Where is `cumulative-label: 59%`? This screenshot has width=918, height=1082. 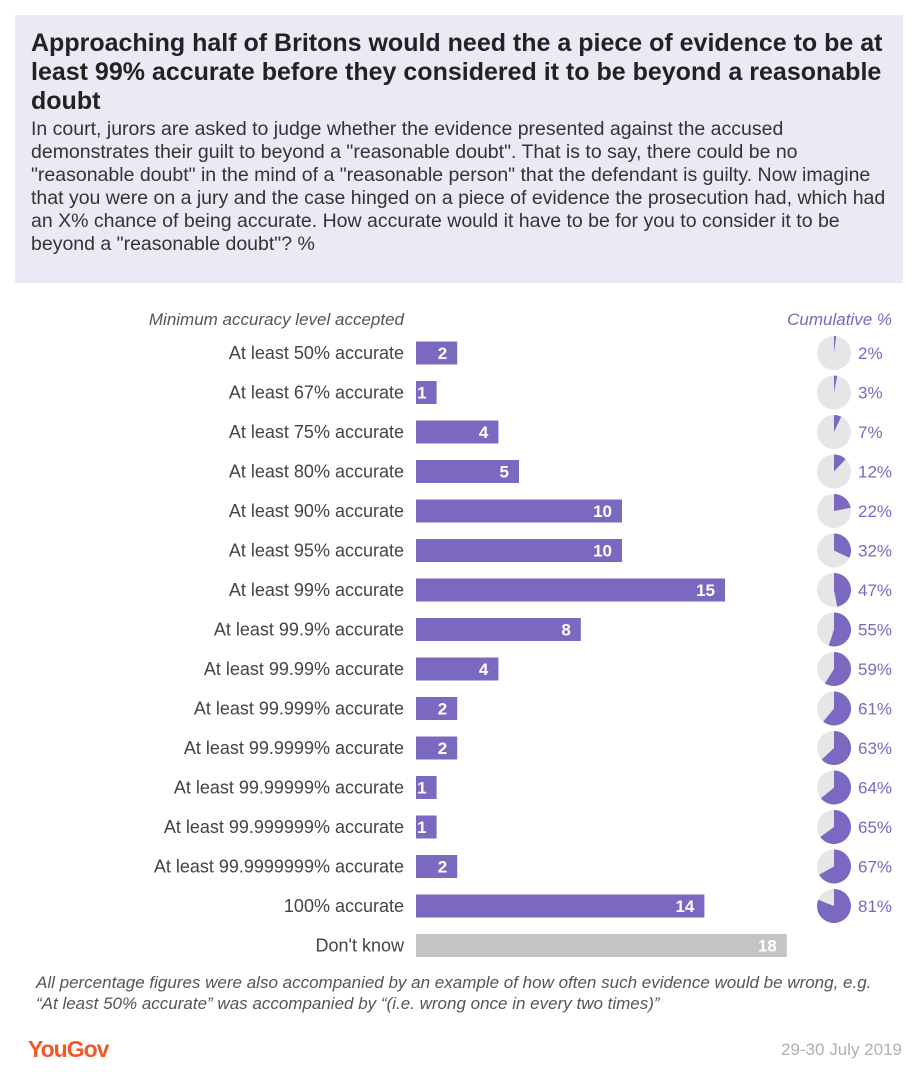
cumulative-label: 59% is located at coordinates (875, 669).